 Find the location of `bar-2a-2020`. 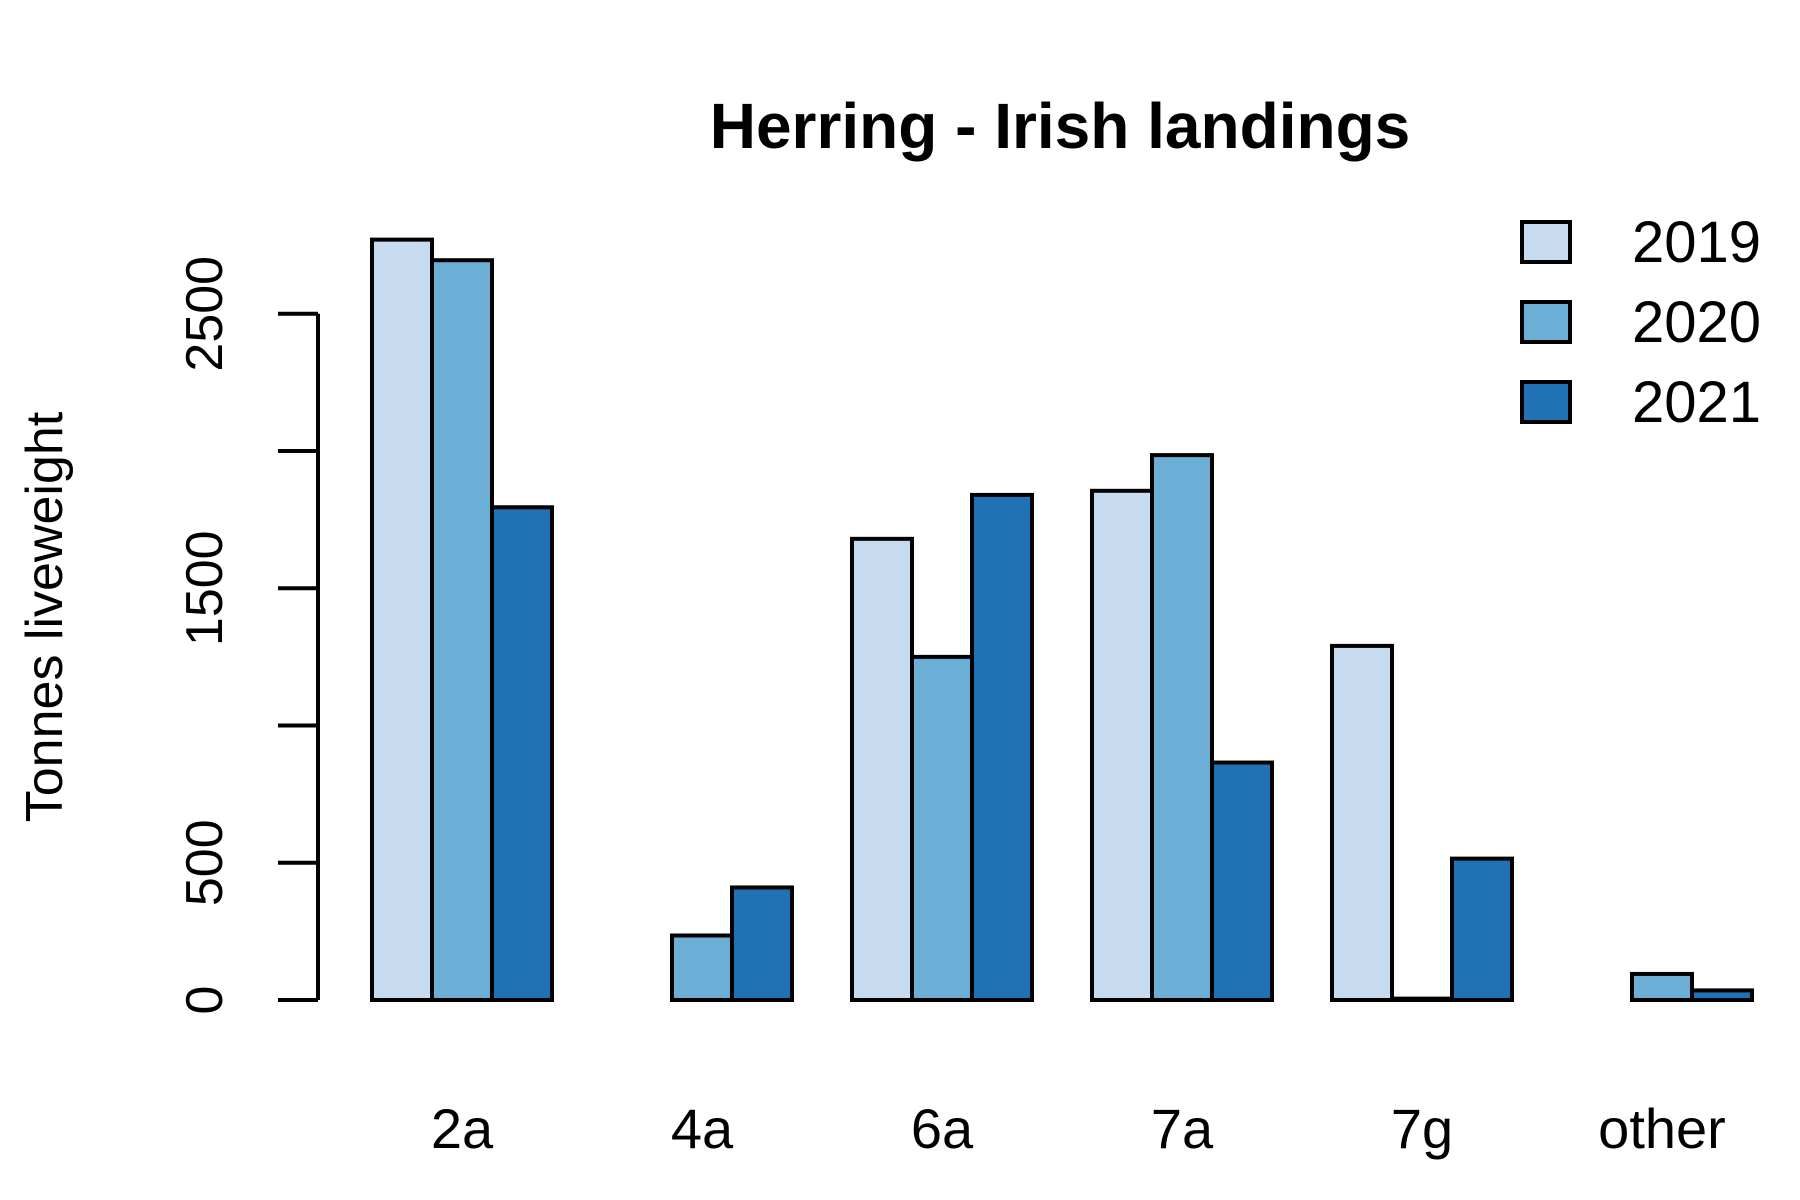

bar-2a-2020 is located at coordinates (462, 630).